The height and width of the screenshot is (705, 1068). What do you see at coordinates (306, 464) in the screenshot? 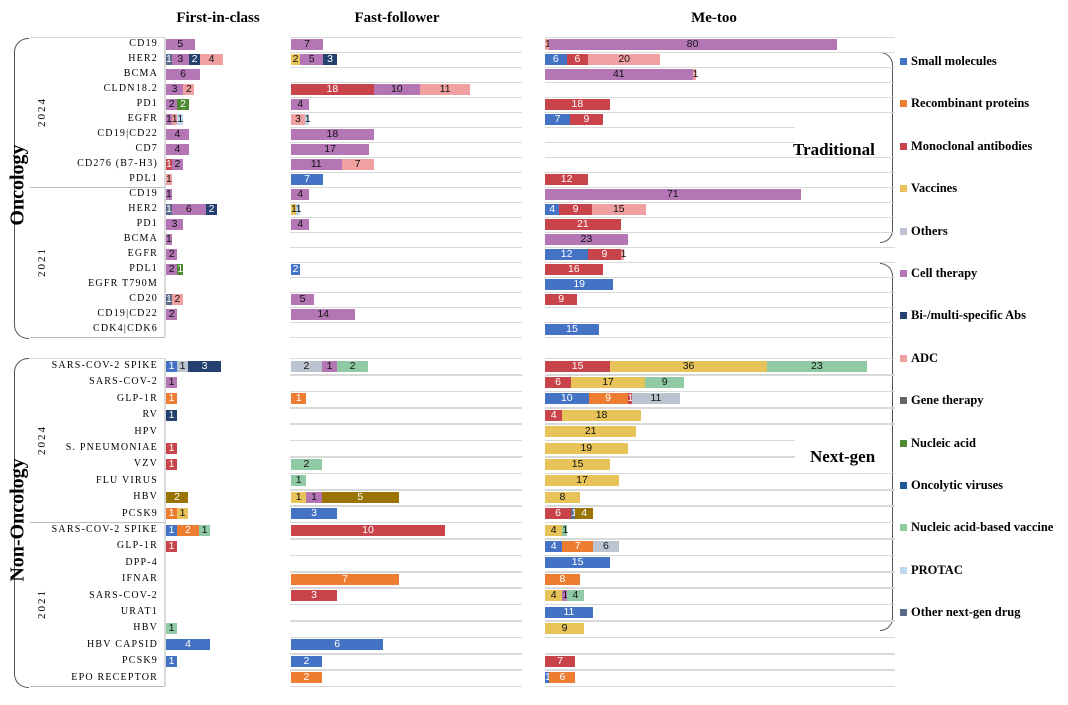
I see `bar-segment-navax: 2` at bounding box center [306, 464].